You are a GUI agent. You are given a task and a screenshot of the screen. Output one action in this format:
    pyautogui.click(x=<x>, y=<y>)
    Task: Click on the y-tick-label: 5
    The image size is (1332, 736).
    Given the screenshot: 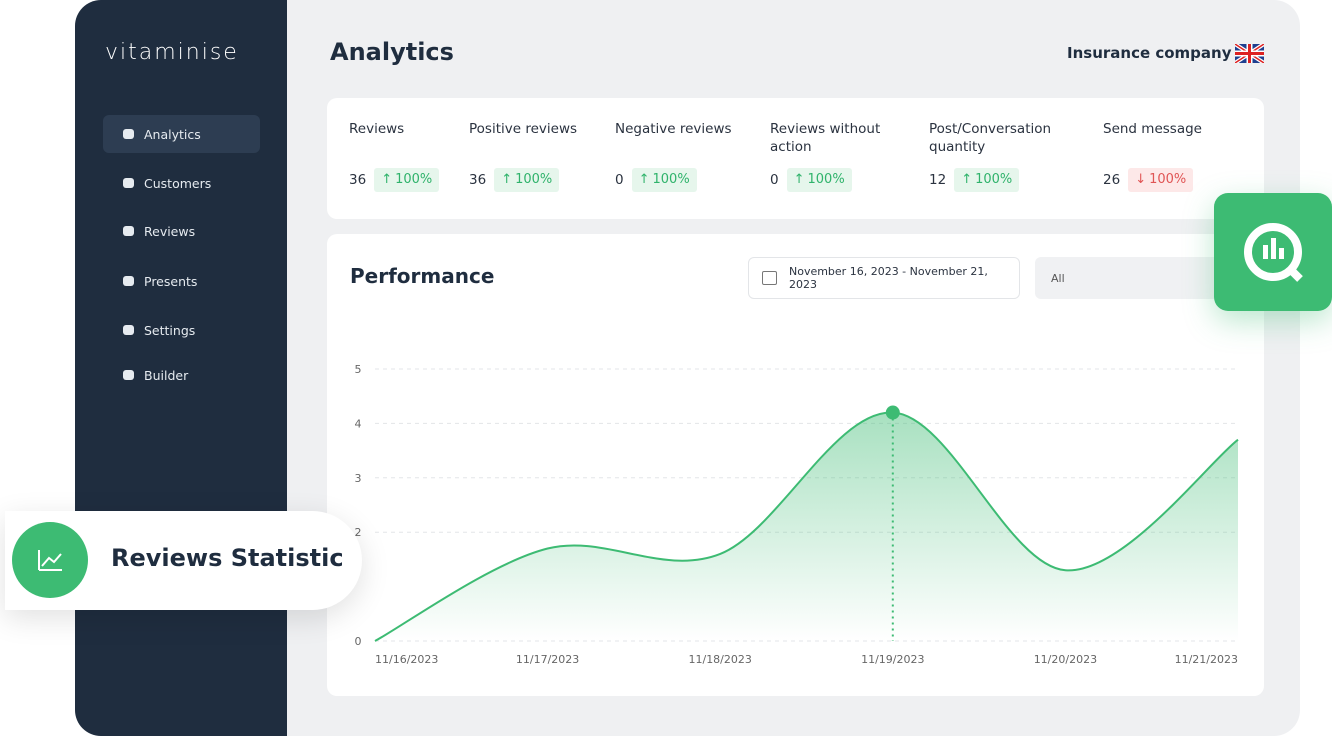 What is the action you would take?
    pyautogui.click(x=358, y=369)
    